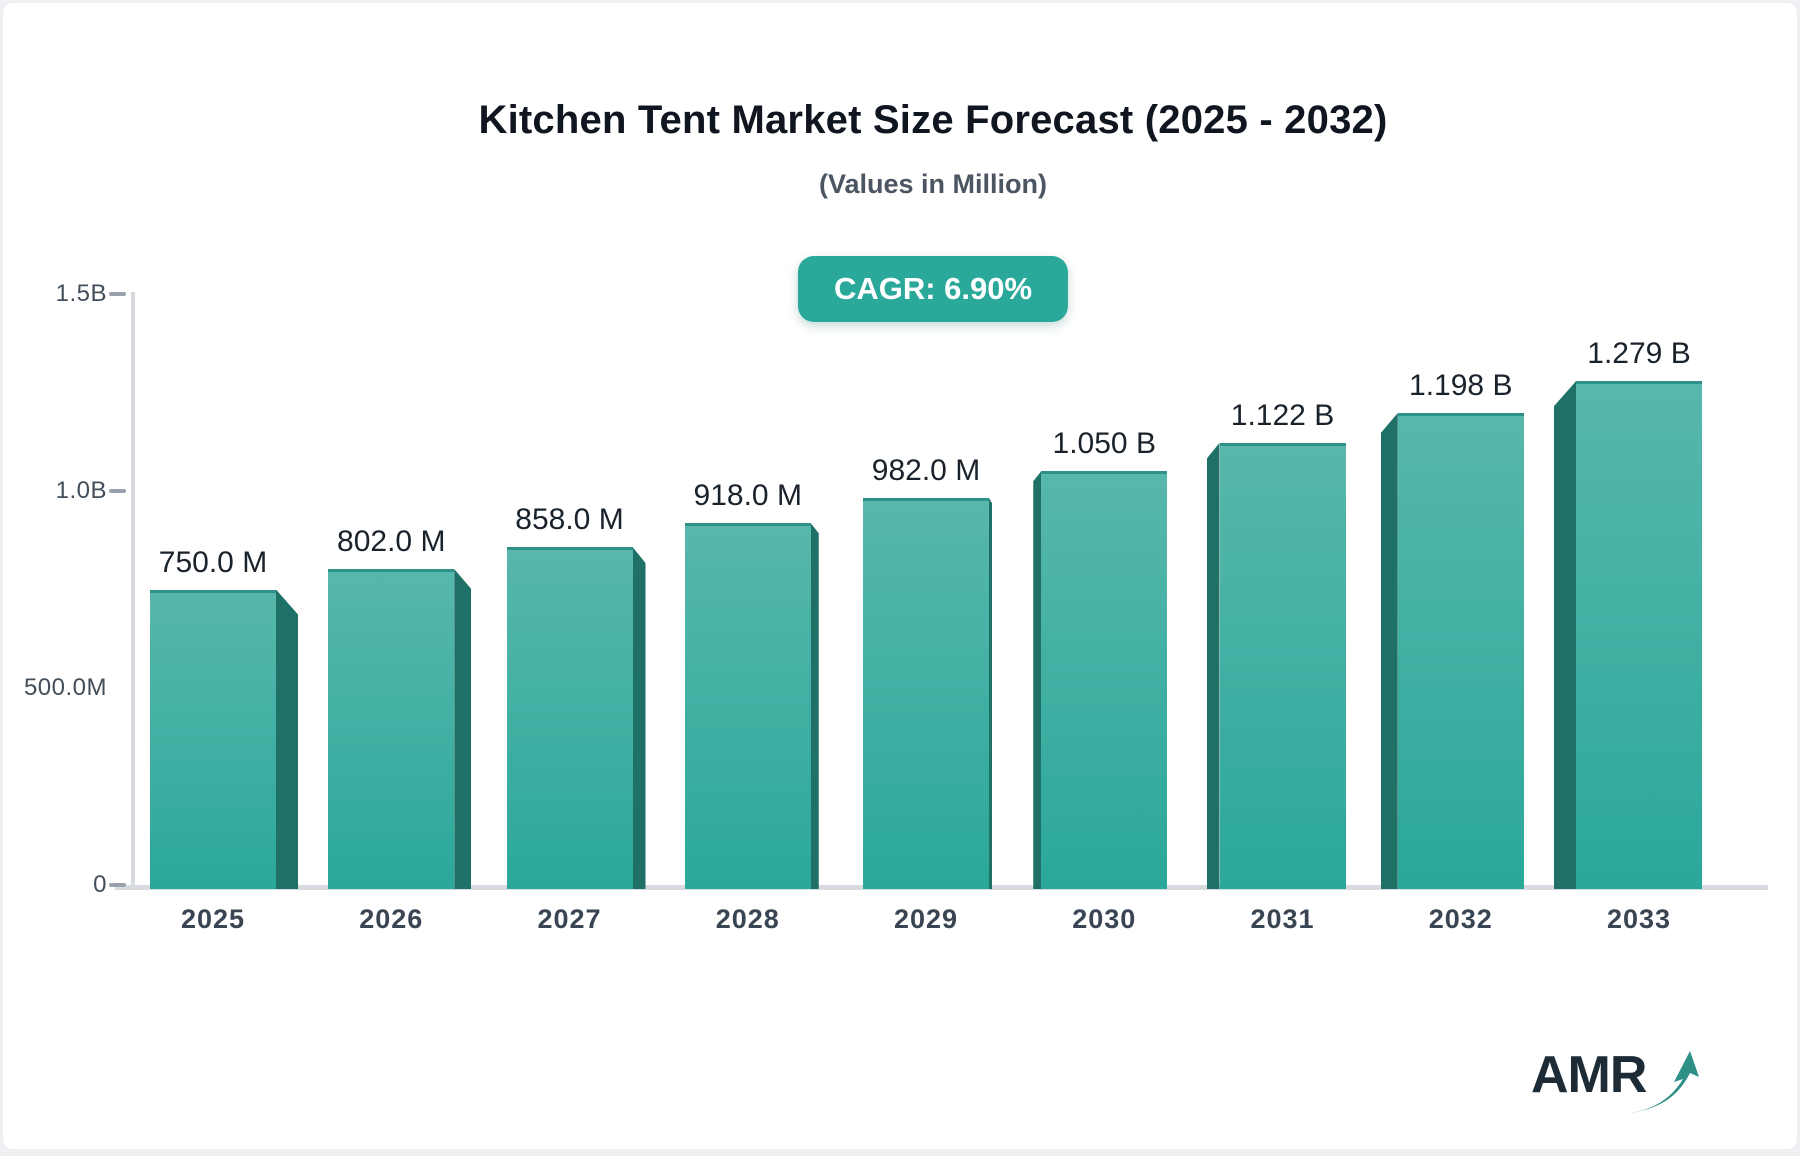 This screenshot has height=1156, width=1800. What do you see at coordinates (1213, 665) in the screenshot?
I see `bar-side-2031` at bounding box center [1213, 665].